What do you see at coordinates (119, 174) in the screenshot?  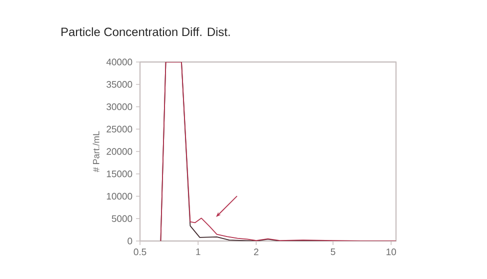 I see `y-tick-label: 15000` at bounding box center [119, 174].